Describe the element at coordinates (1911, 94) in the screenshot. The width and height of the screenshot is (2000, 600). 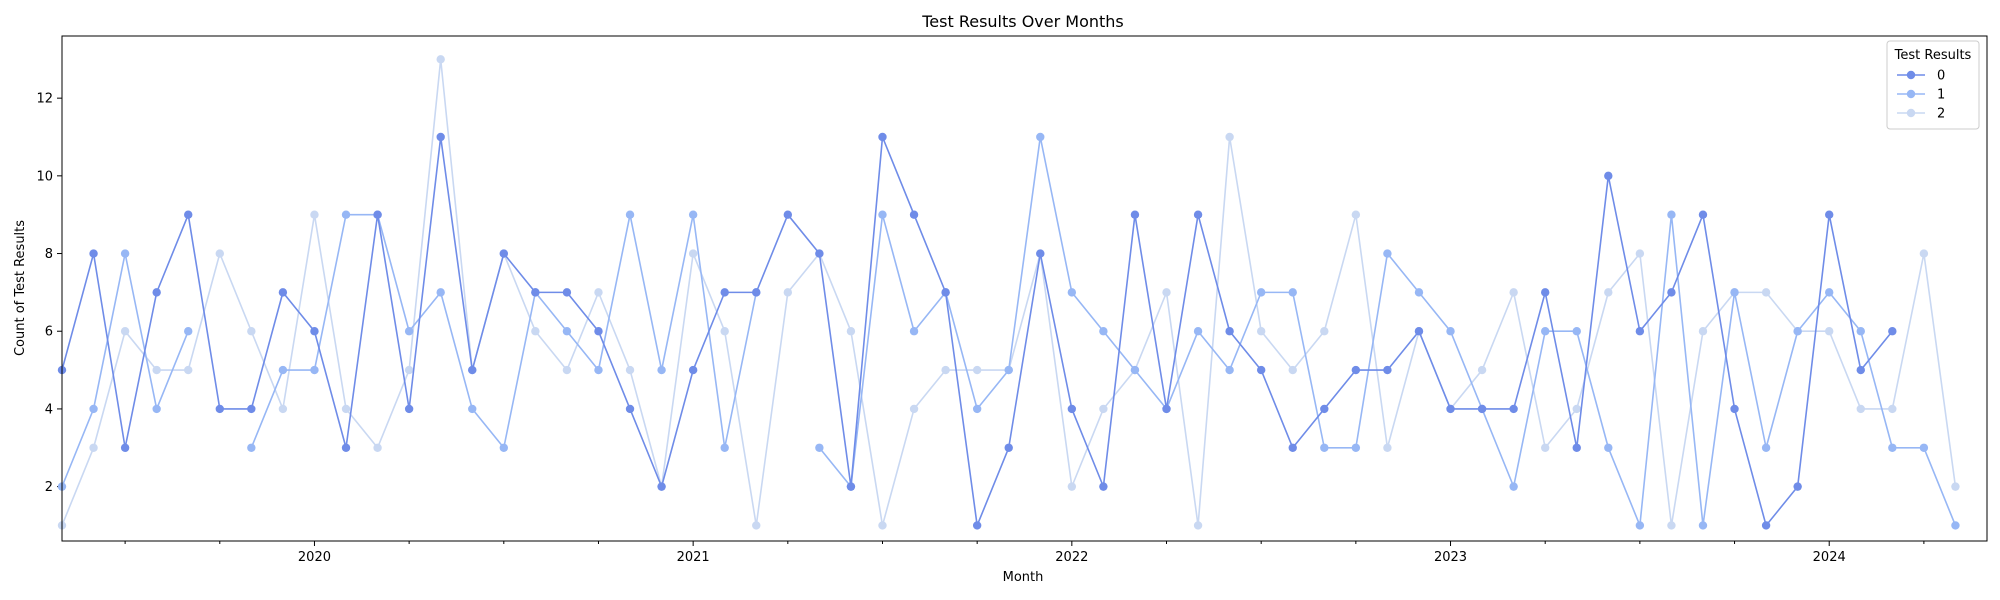
I see `legend-marker` at that location.